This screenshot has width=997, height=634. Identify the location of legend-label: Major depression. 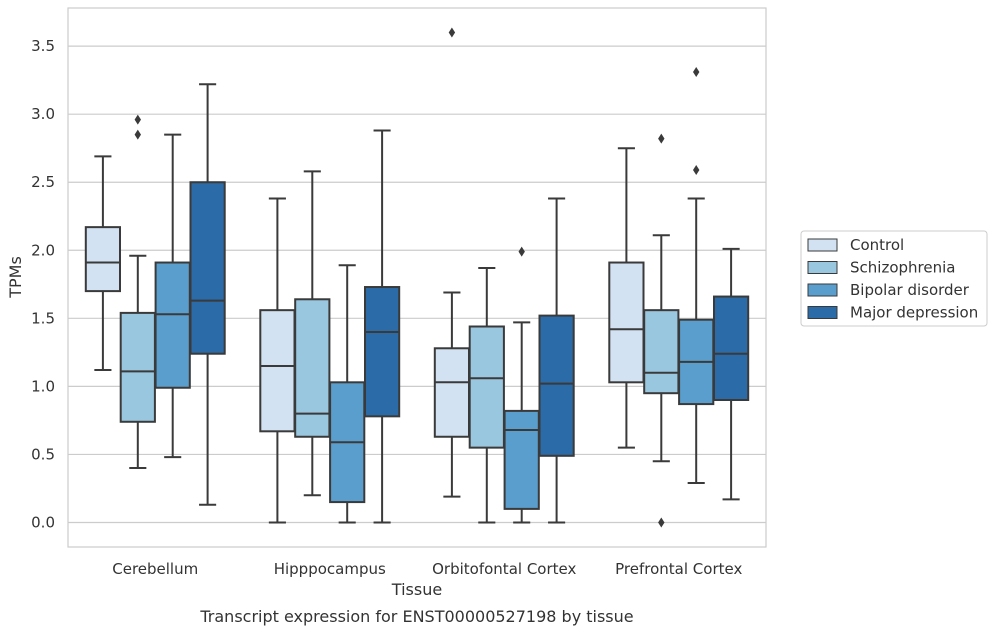
(914, 313).